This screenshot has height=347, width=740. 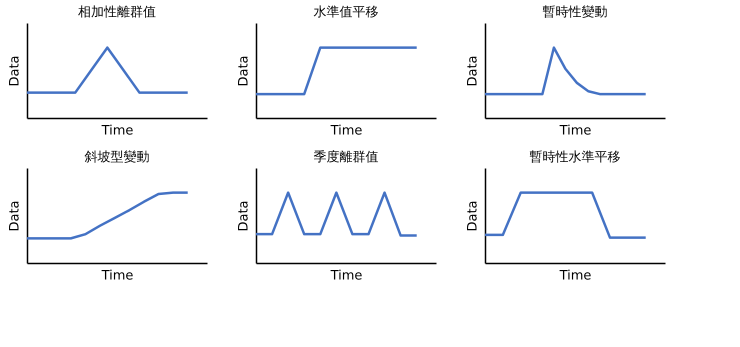 What do you see at coordinates (346, 157) in the screenshot?
I see `chart-title: 季度離群值` at bounding box center [346, 157].